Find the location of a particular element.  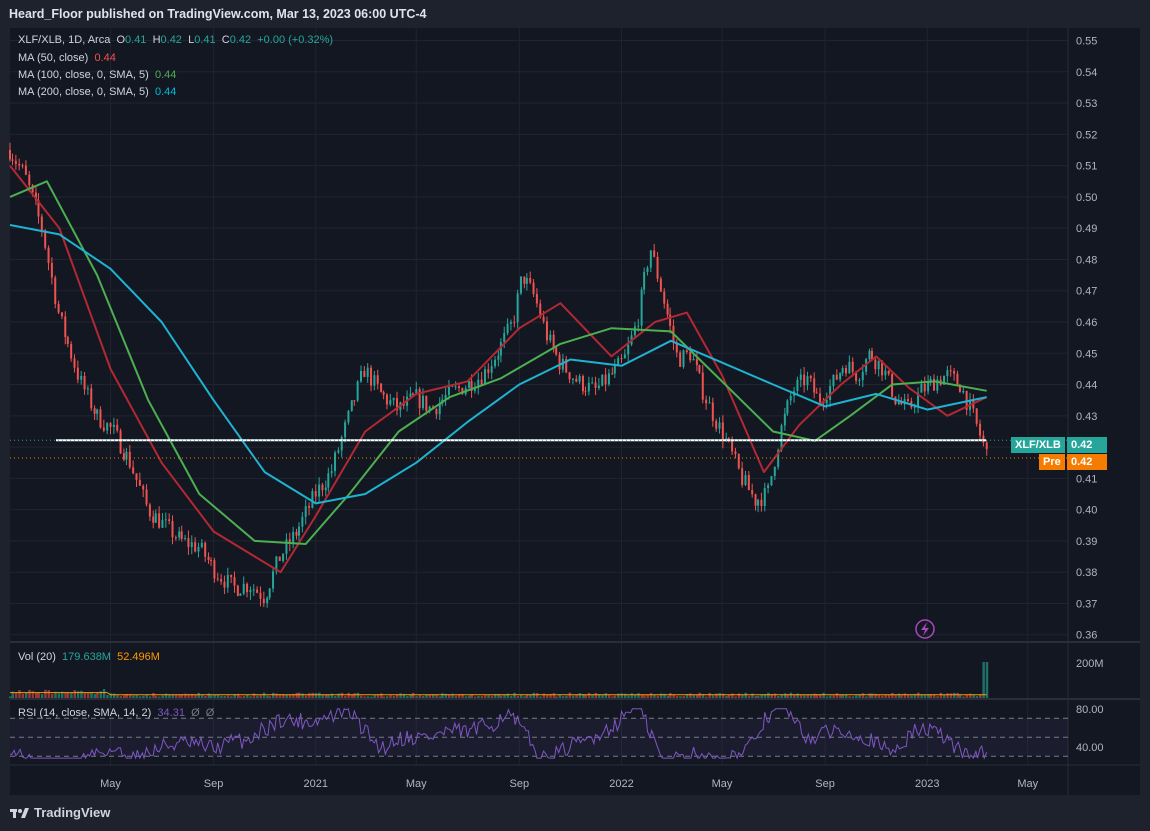

rsi-label: RSI (14, close, SMA, 14, 2) is located at coordinates (85, 713).